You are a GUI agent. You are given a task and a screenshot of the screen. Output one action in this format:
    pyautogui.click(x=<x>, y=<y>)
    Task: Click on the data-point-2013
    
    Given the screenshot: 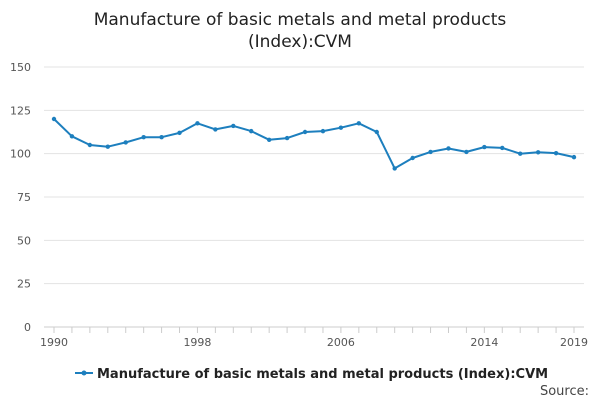 What is the action you would take?
    pyautogui.click(x=466, y=152)
    